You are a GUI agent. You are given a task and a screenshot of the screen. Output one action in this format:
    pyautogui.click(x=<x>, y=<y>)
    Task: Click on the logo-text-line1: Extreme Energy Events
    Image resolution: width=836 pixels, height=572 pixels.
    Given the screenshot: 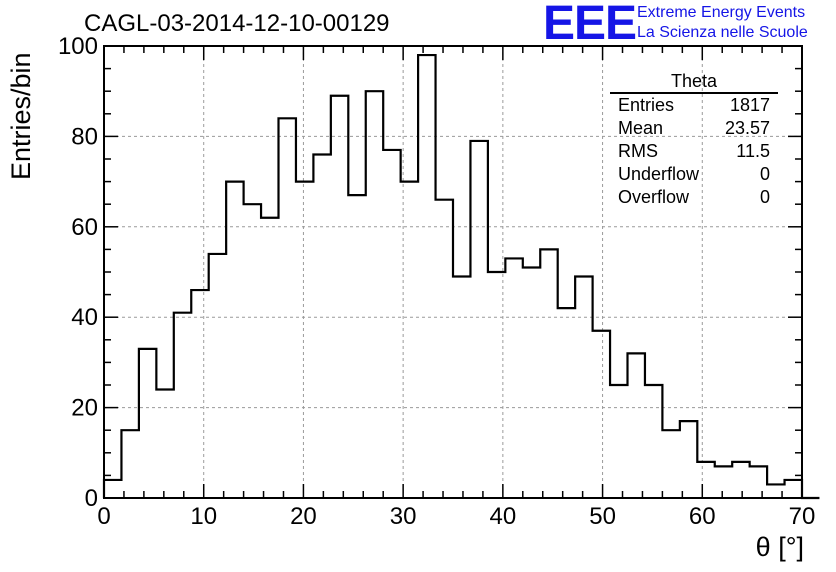 What is the action you would take?
    pyautogui.click(x=721, y=12)
    